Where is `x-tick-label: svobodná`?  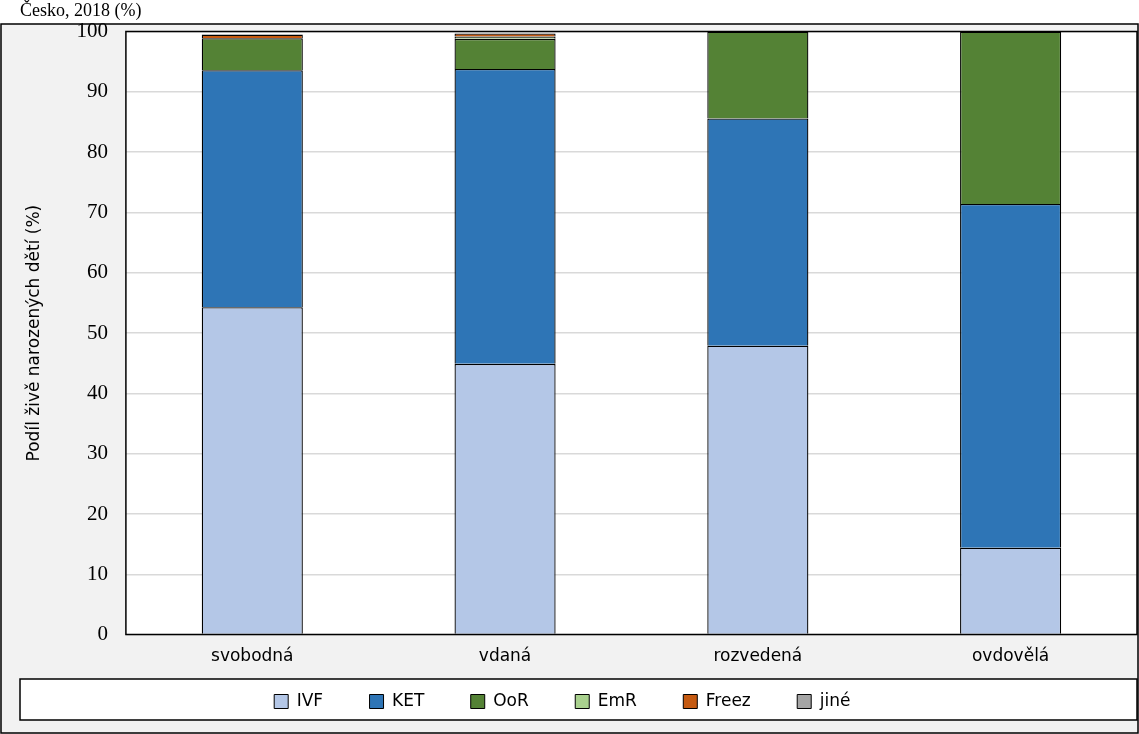 x-tick-label: svobodná is located at coordinates (252, 655).